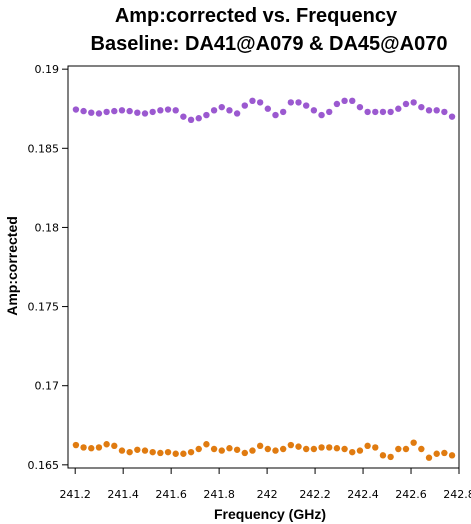 This screenshot has height=524, width=471. I want to click on y-tick-label: 0.185, so click(44, 148).